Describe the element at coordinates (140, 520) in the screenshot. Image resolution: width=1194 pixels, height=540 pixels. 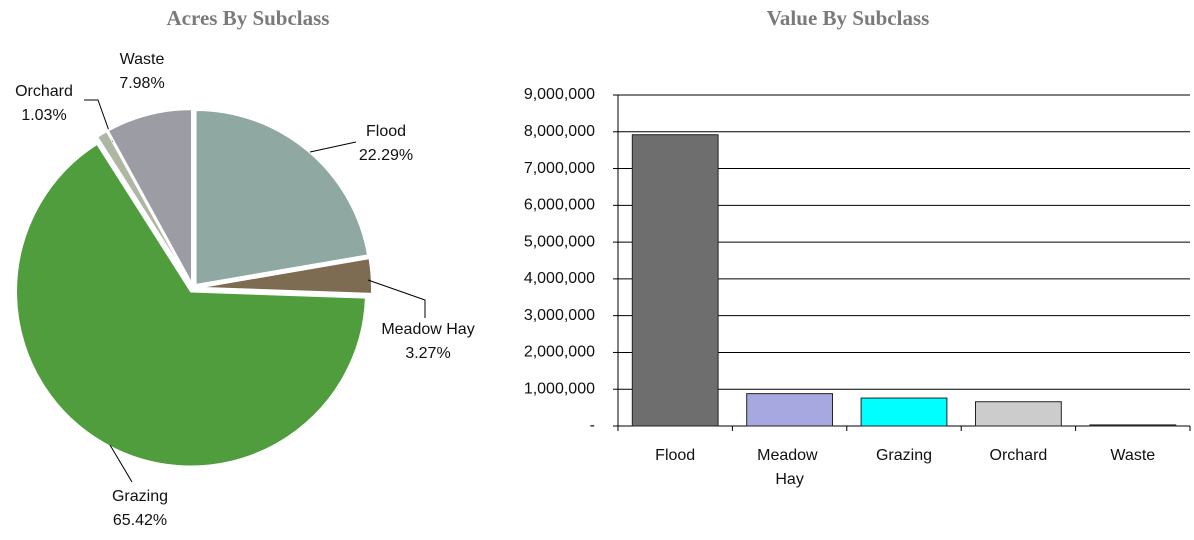
I see `slice-value-label: 65.42%` at that location.